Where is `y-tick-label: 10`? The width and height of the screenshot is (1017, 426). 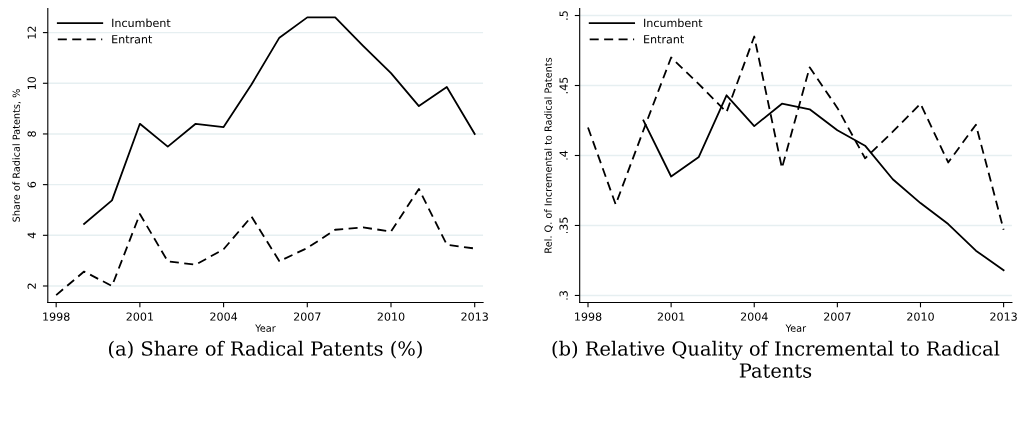
y-tick-label: 10 is located at coordinates (31, 83).